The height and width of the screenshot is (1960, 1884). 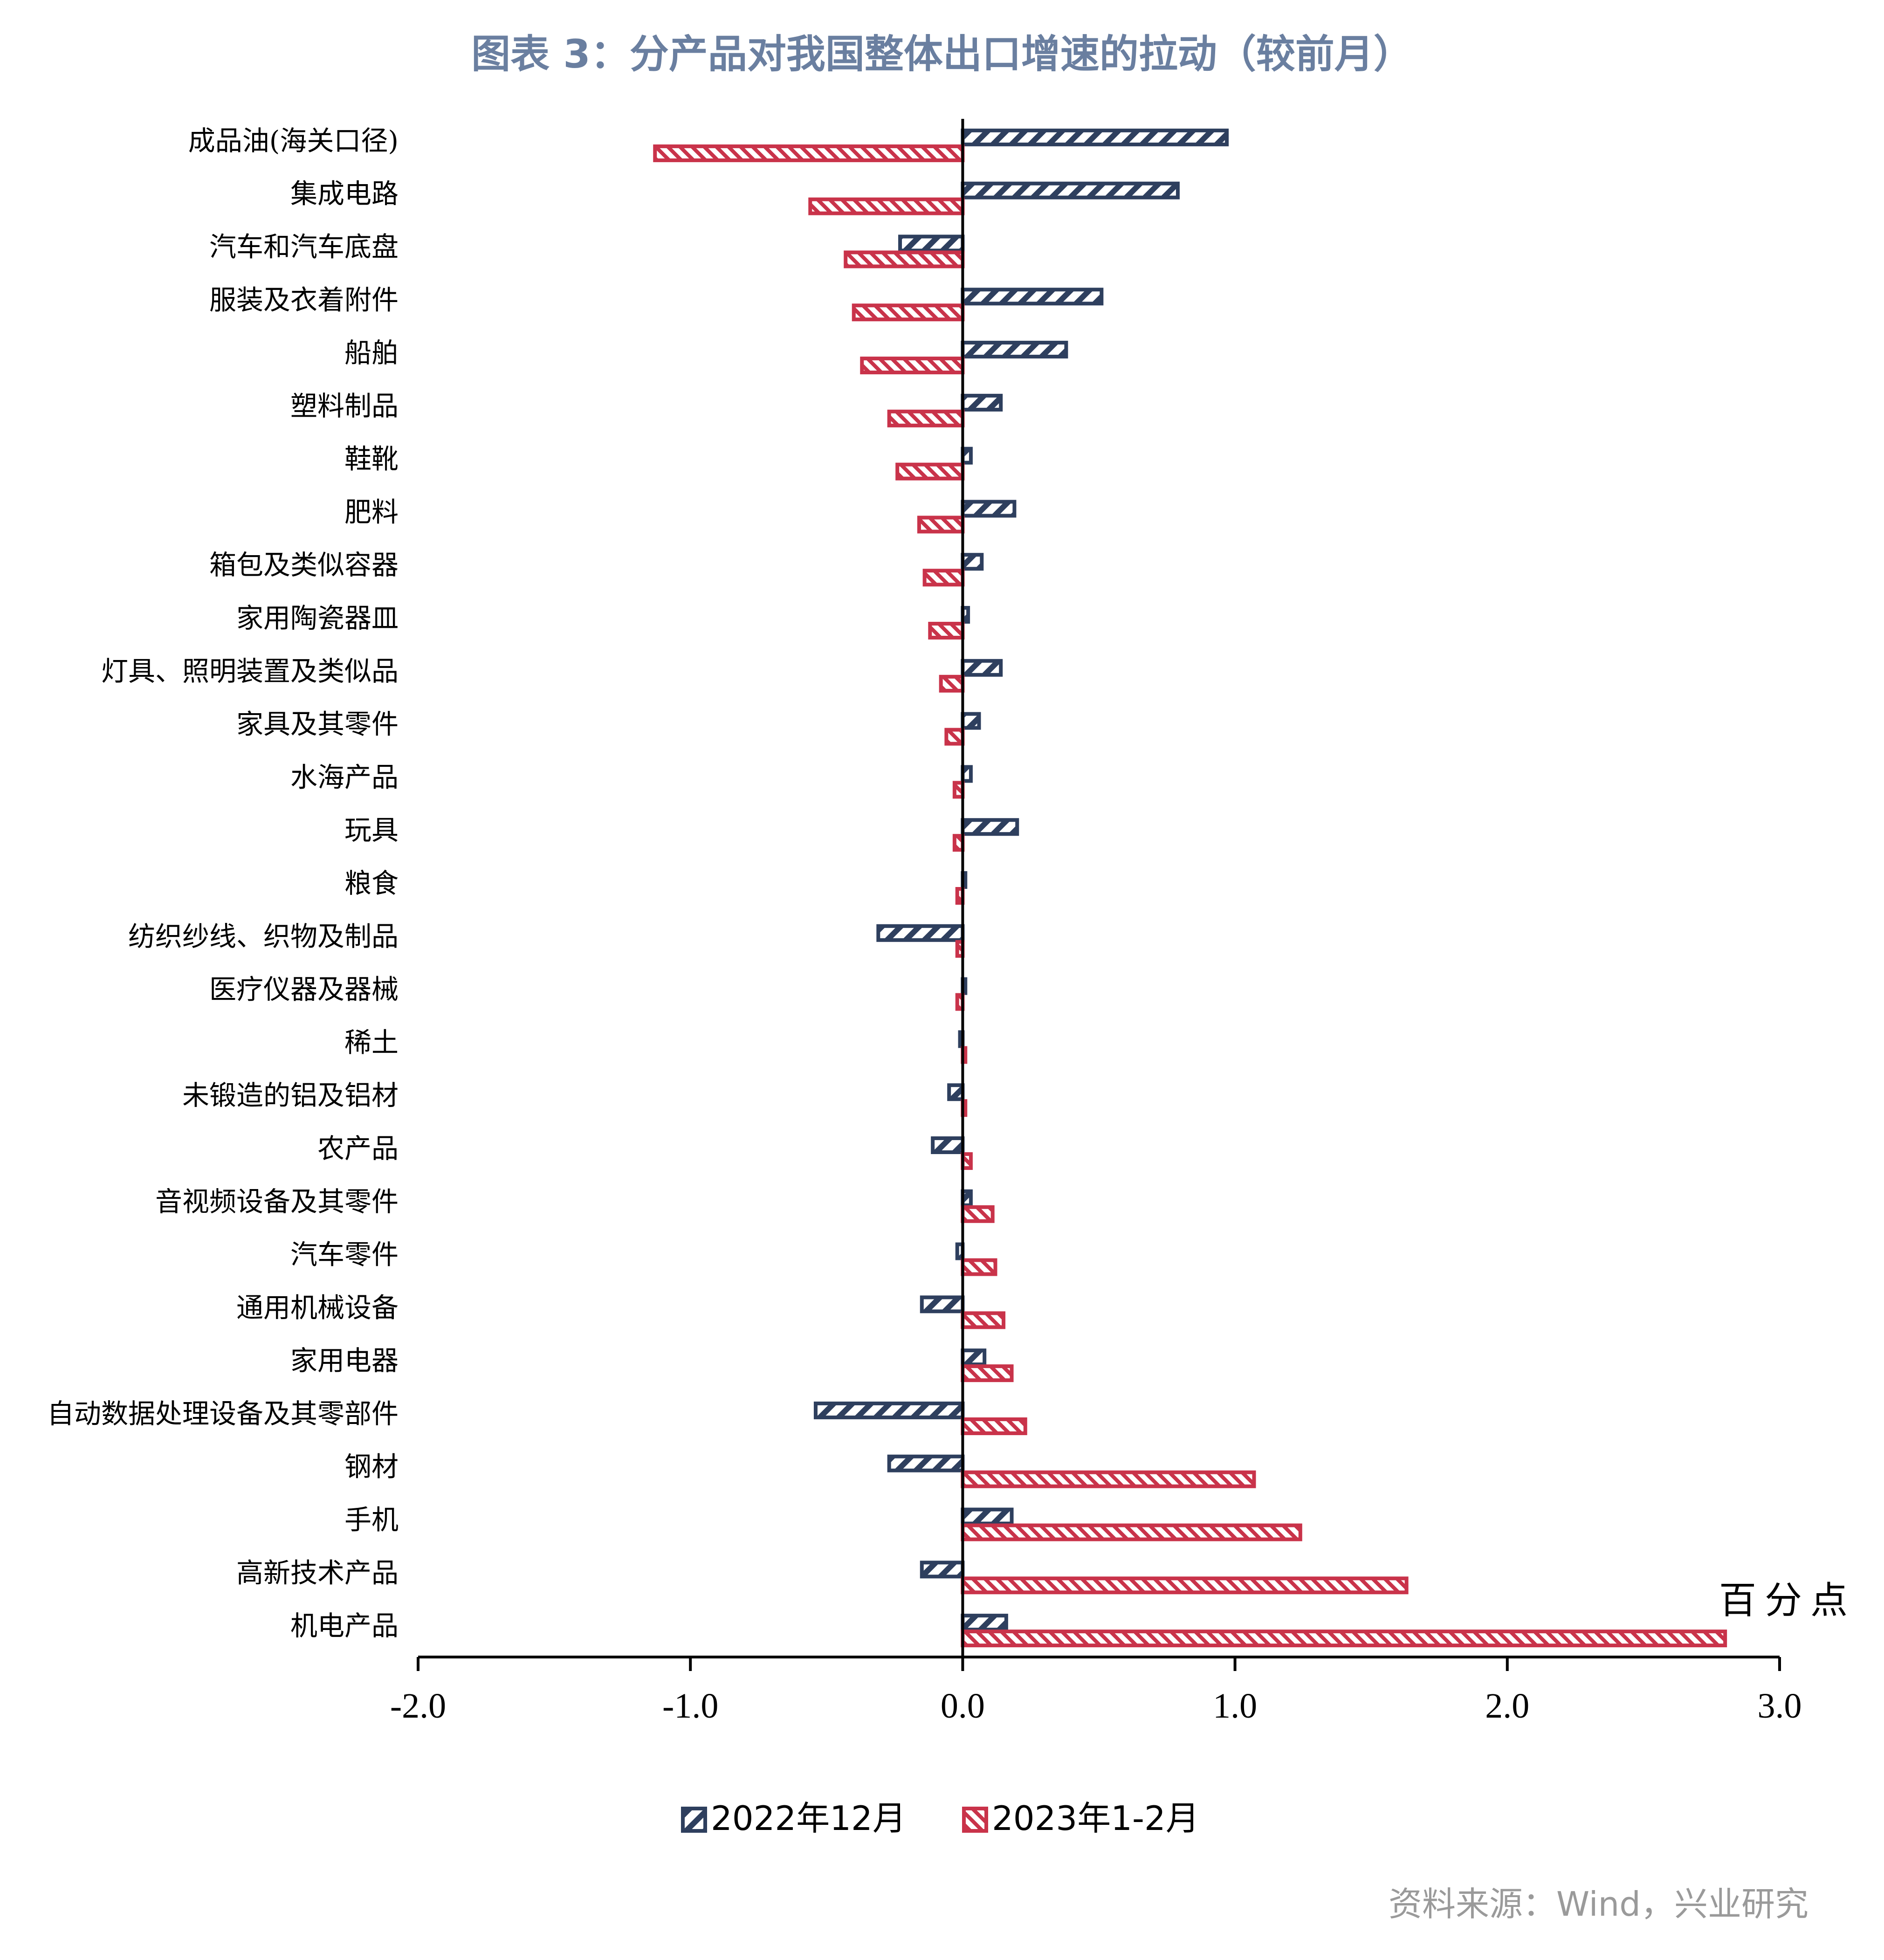 I want to click on unit-label: 百分点, so click(x=1787, y=1600).